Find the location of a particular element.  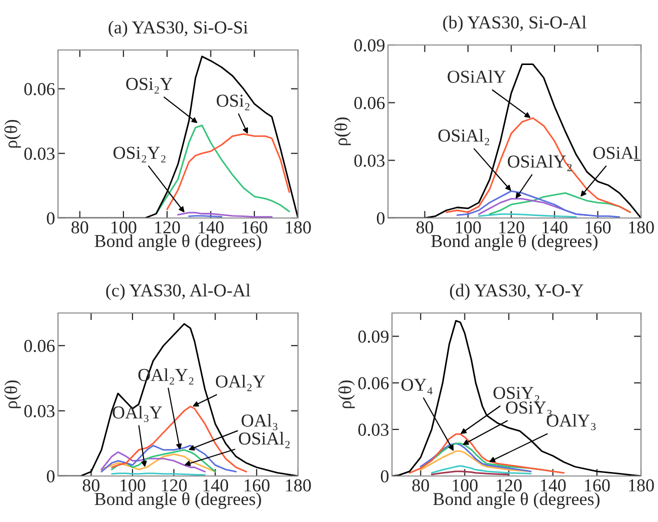

chart-title: (a) YAS30, Si-O-Si is located at coordinates (178, 29).